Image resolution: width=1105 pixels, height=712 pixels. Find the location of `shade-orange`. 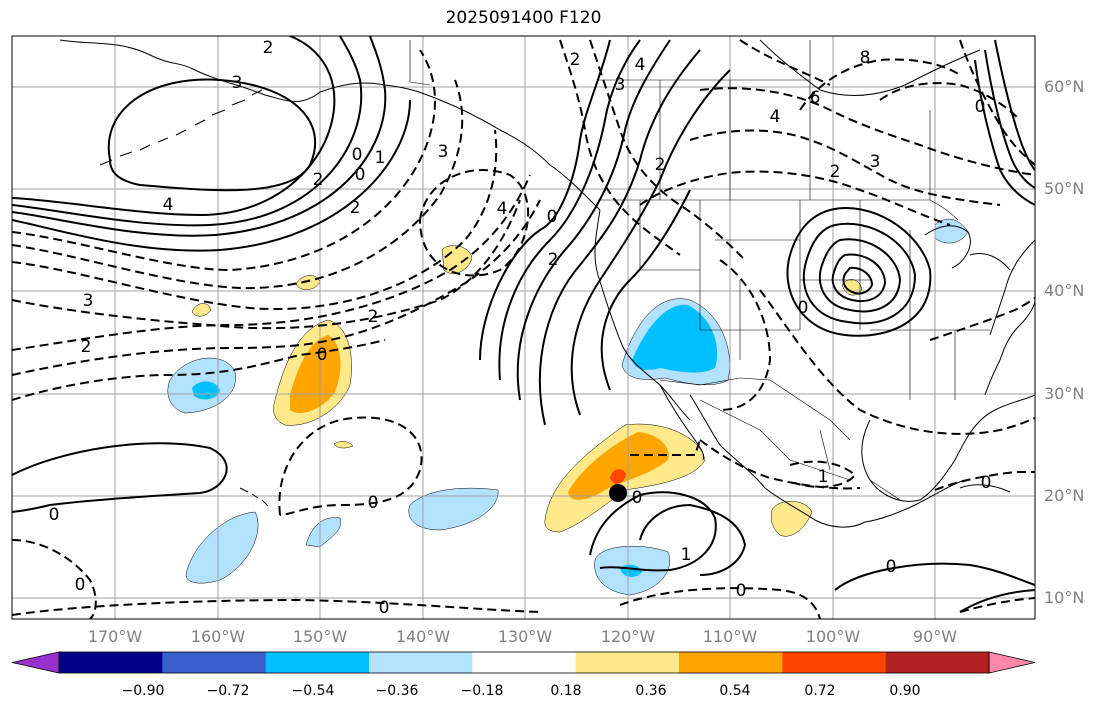

shade-orange is located at coordinates (618, 466).